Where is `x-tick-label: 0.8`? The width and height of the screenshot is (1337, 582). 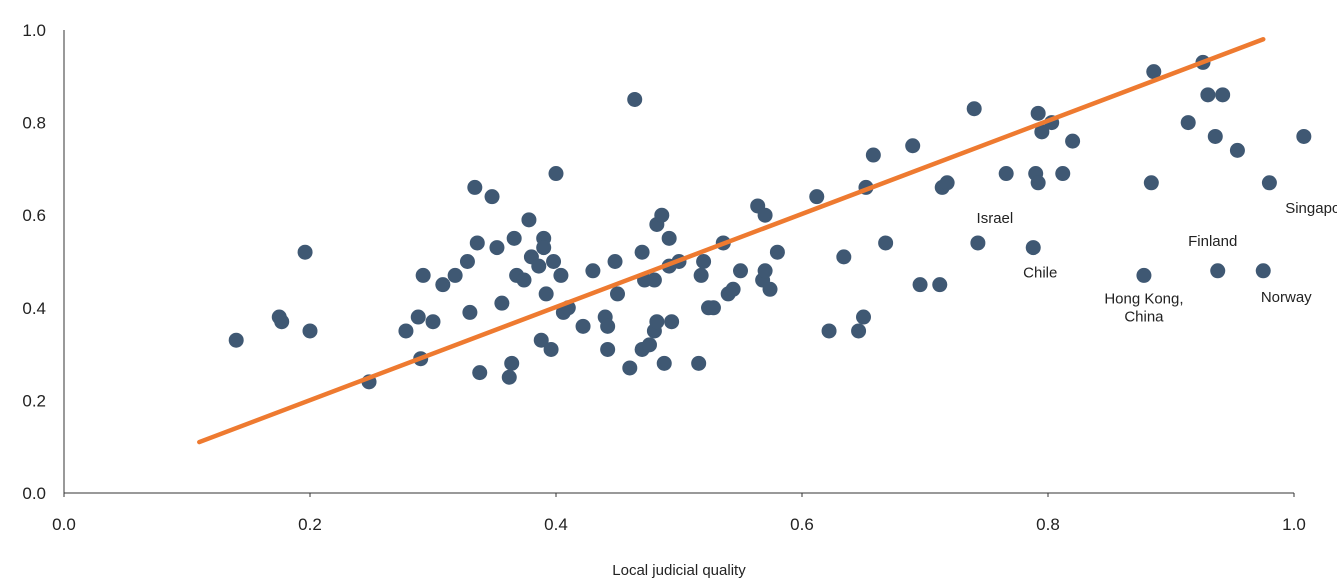
x-tick-label: 0.8 is located at coordinates (1048, 524).